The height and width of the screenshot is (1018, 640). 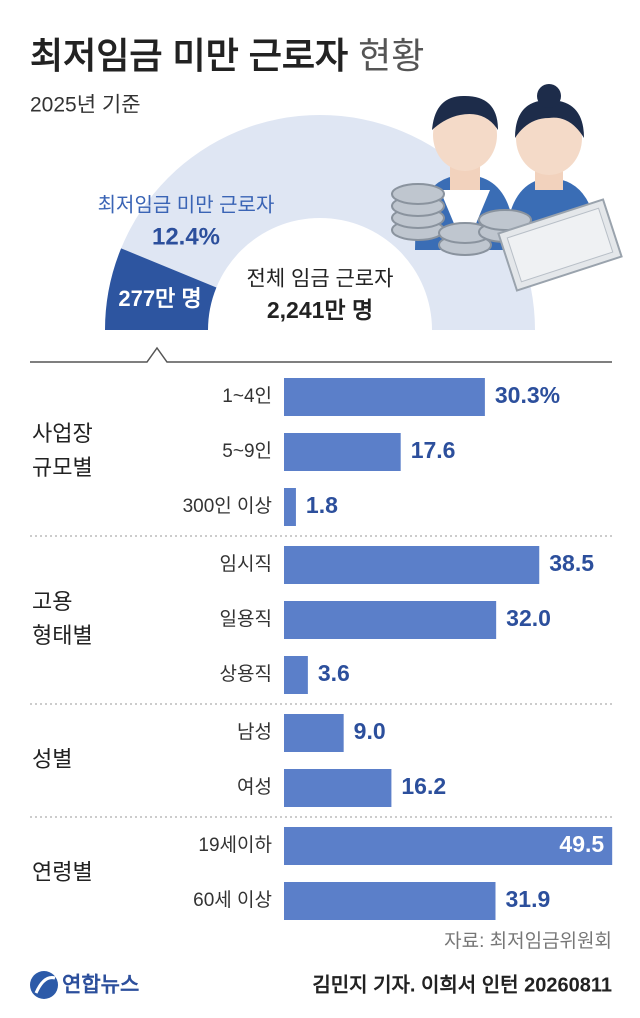 I want to click on value-label: 32.0, so click(x=528, y=618).